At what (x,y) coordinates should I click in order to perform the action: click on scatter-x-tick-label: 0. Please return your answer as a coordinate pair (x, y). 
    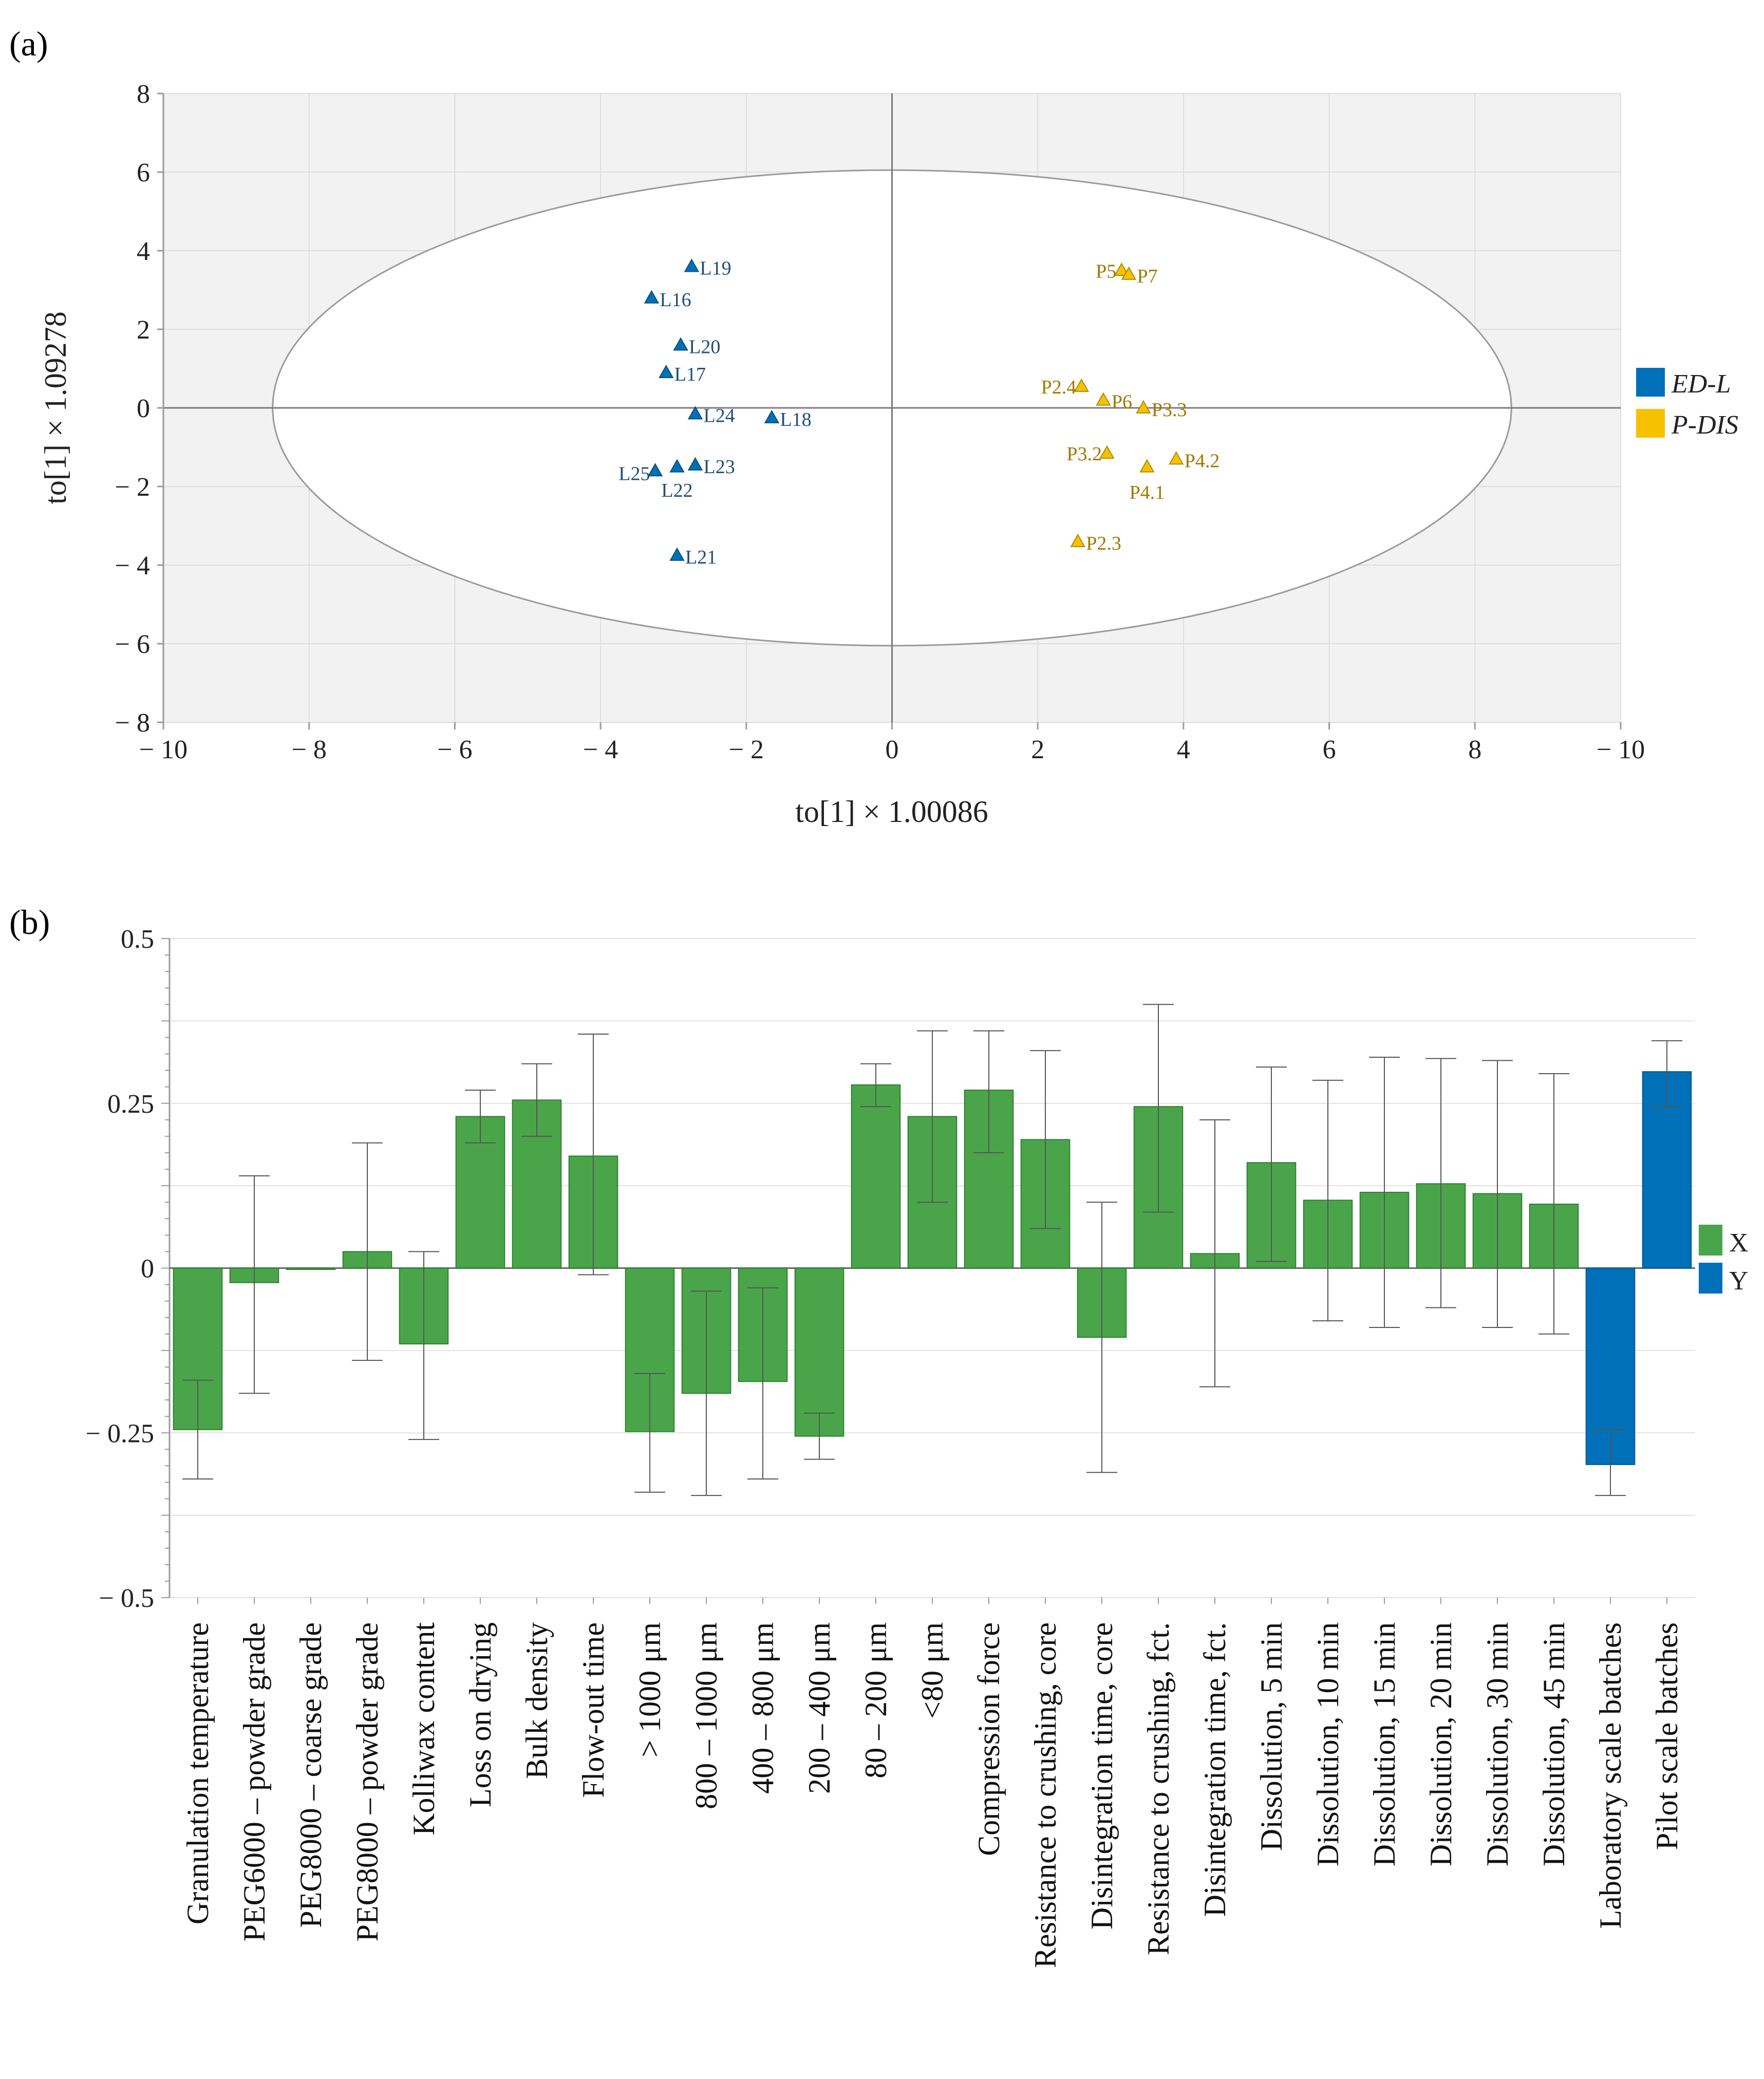
    Looking at the image, I should click on (892, 749).